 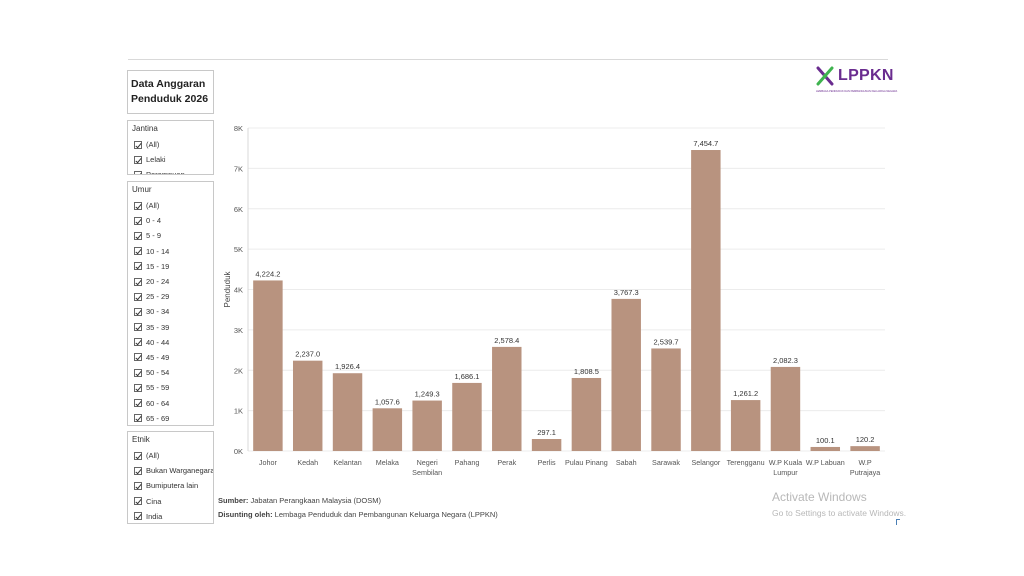 I want to click on x-tick-label: Selangor, so click(x=705, y=462).